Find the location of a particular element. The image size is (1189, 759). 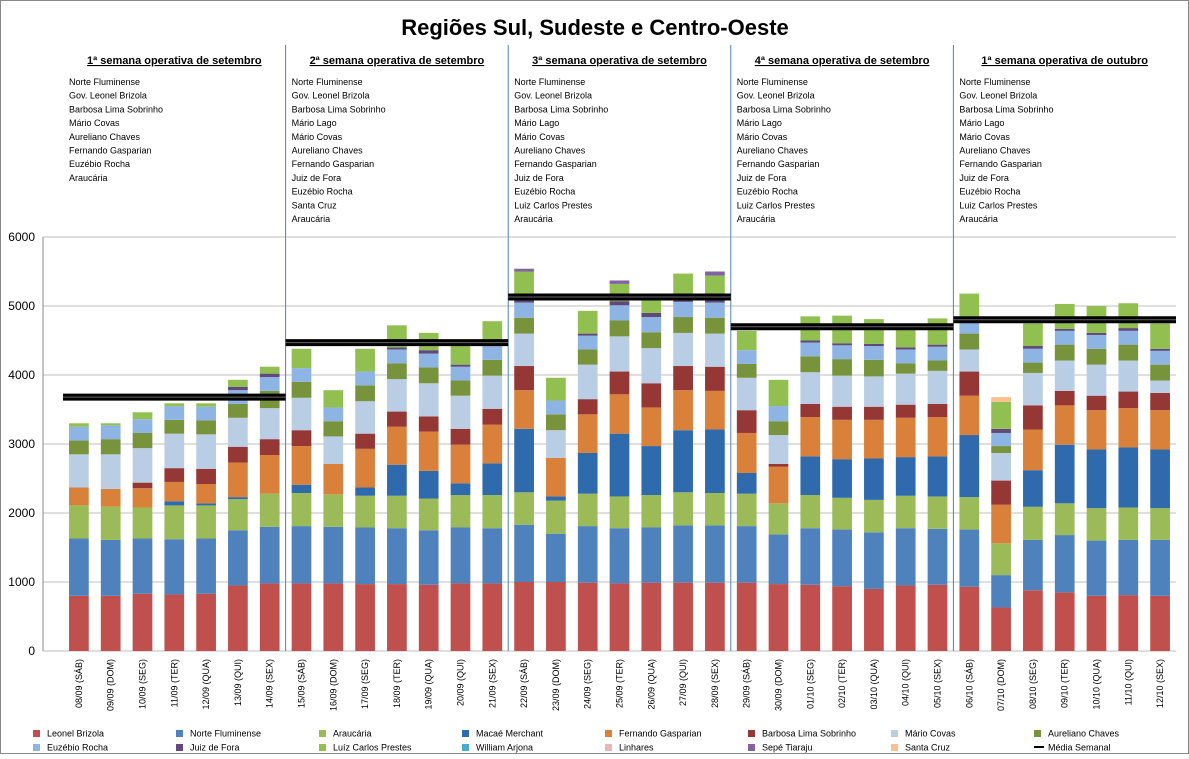

week-title: 2ª semana operativa de setembro is located at coordinates (397, 61).